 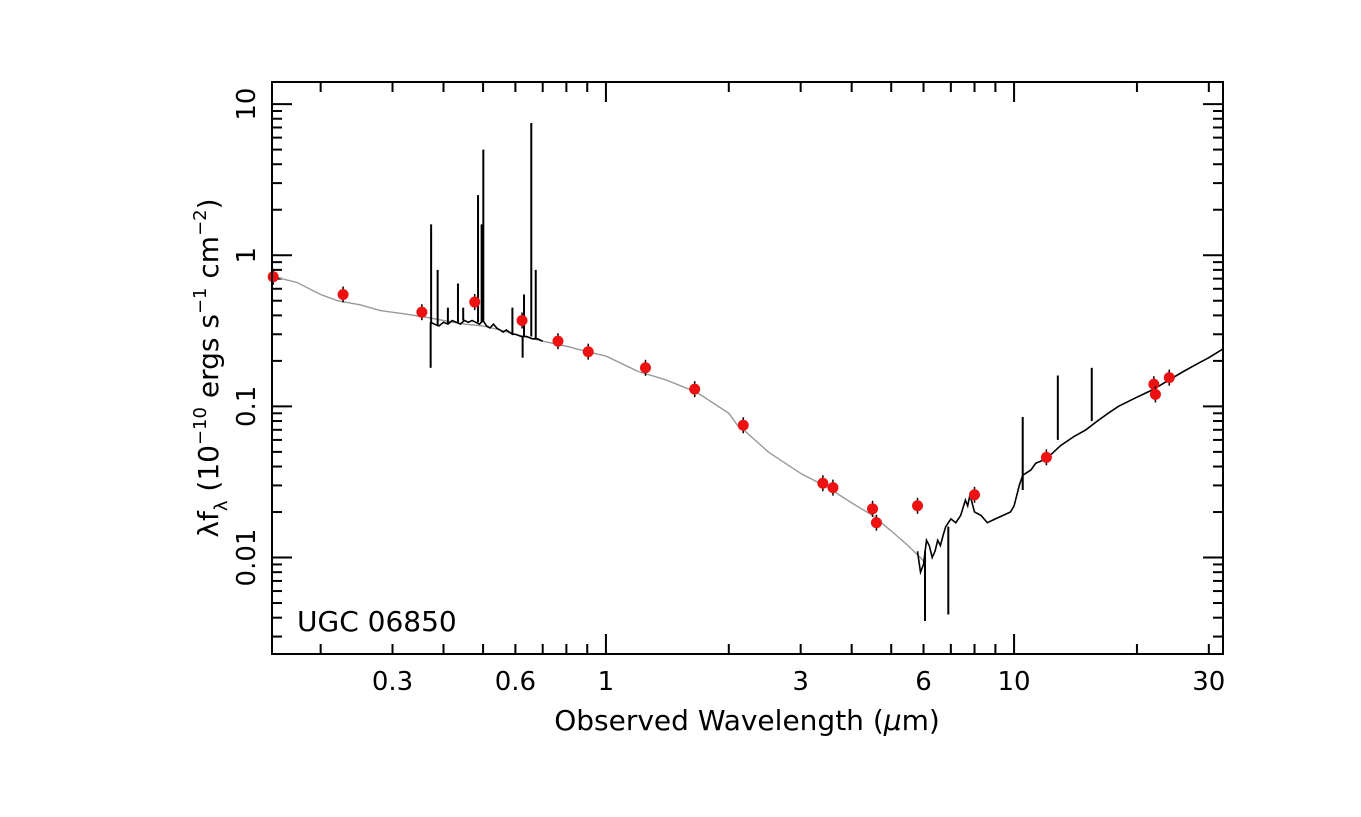 I want to click on x-axis-label: Observed Wavelength (μm), so click(x=747, y=720).